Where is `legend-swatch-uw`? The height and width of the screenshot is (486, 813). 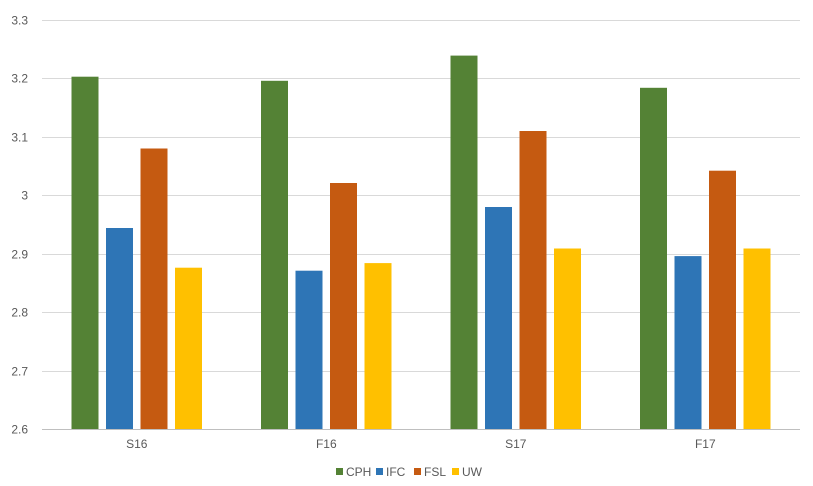 legend-swatch-uw is located at coordinates (455, 471).